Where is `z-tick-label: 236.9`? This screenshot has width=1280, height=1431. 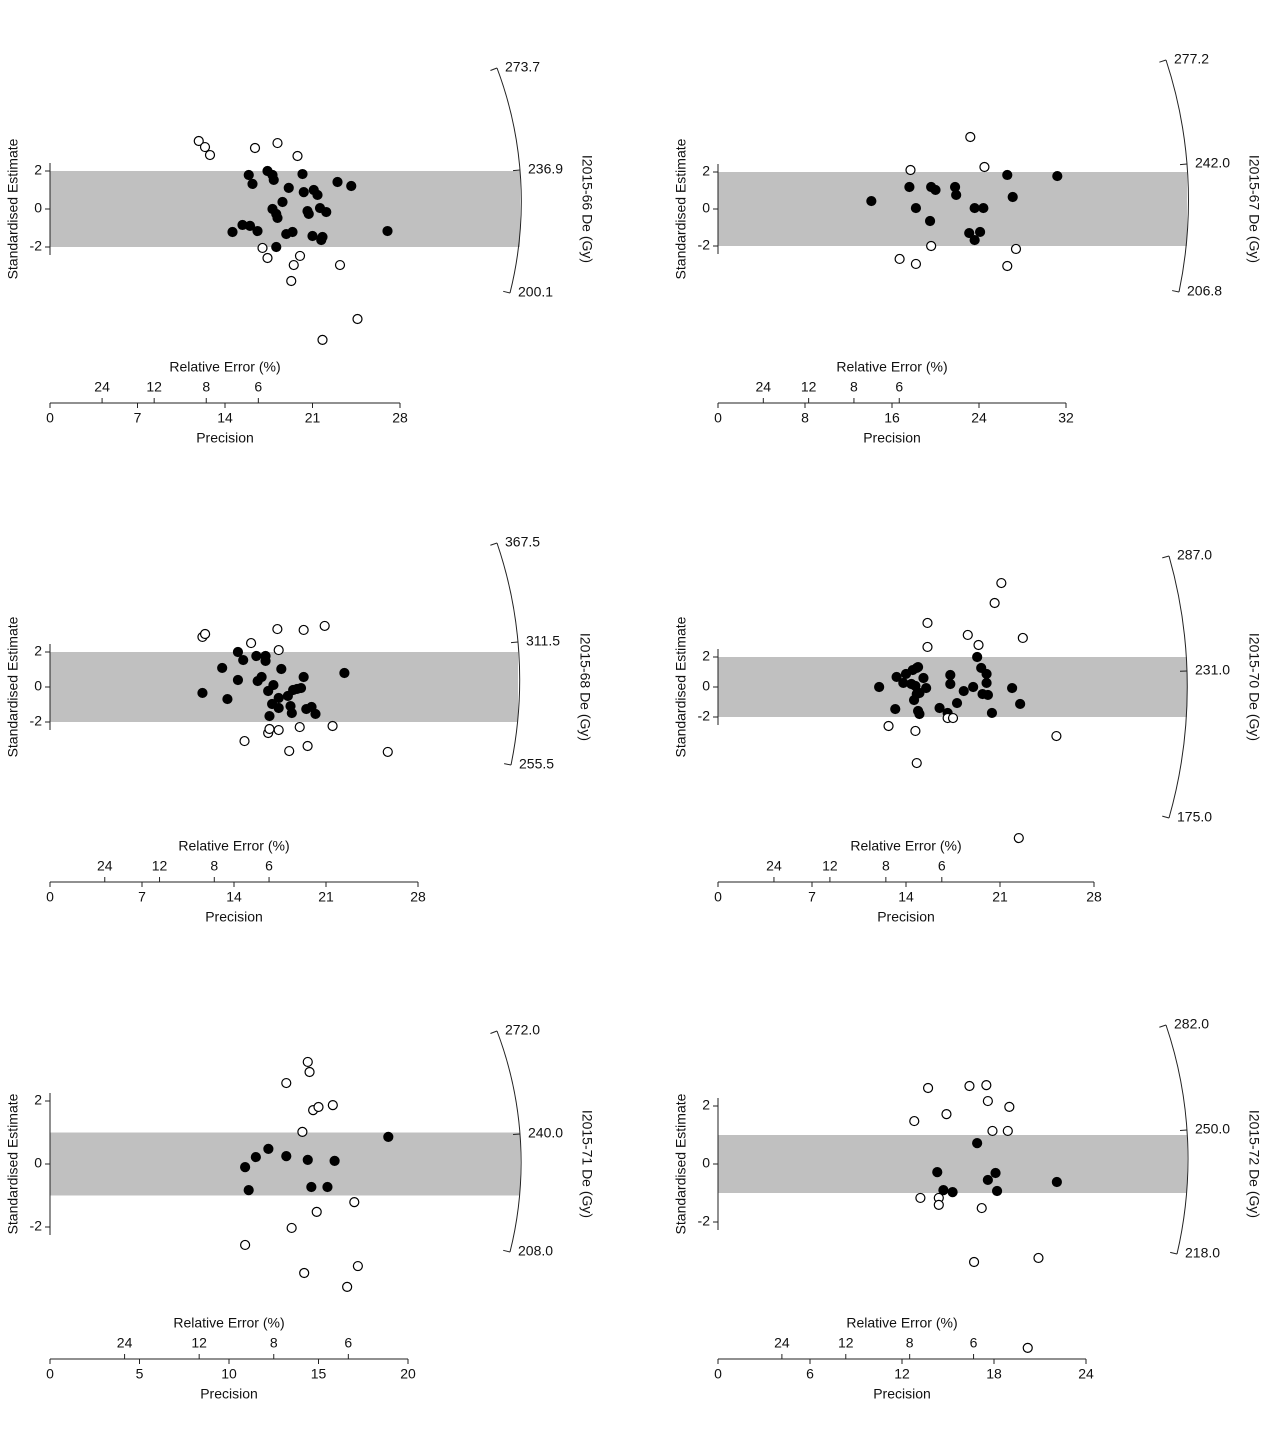
z-tick-label: 236.9 is located at coordinates (545, 169).